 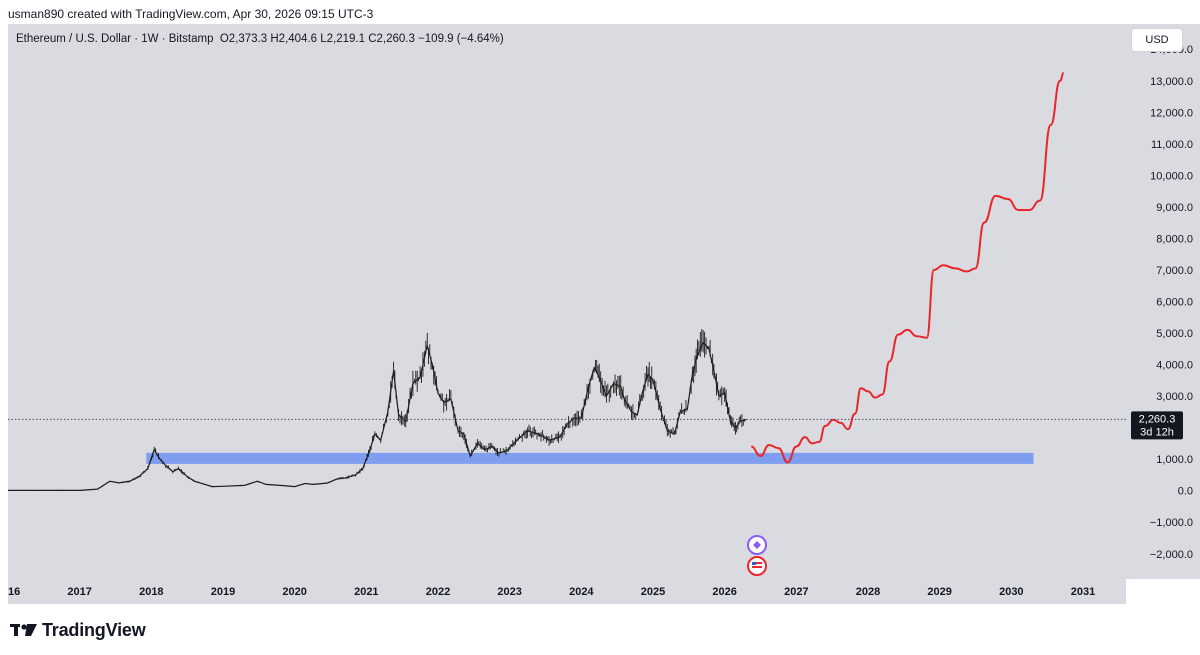 I want to click on y-tick-label: 3,000.0, so click(x=1174, y=397).